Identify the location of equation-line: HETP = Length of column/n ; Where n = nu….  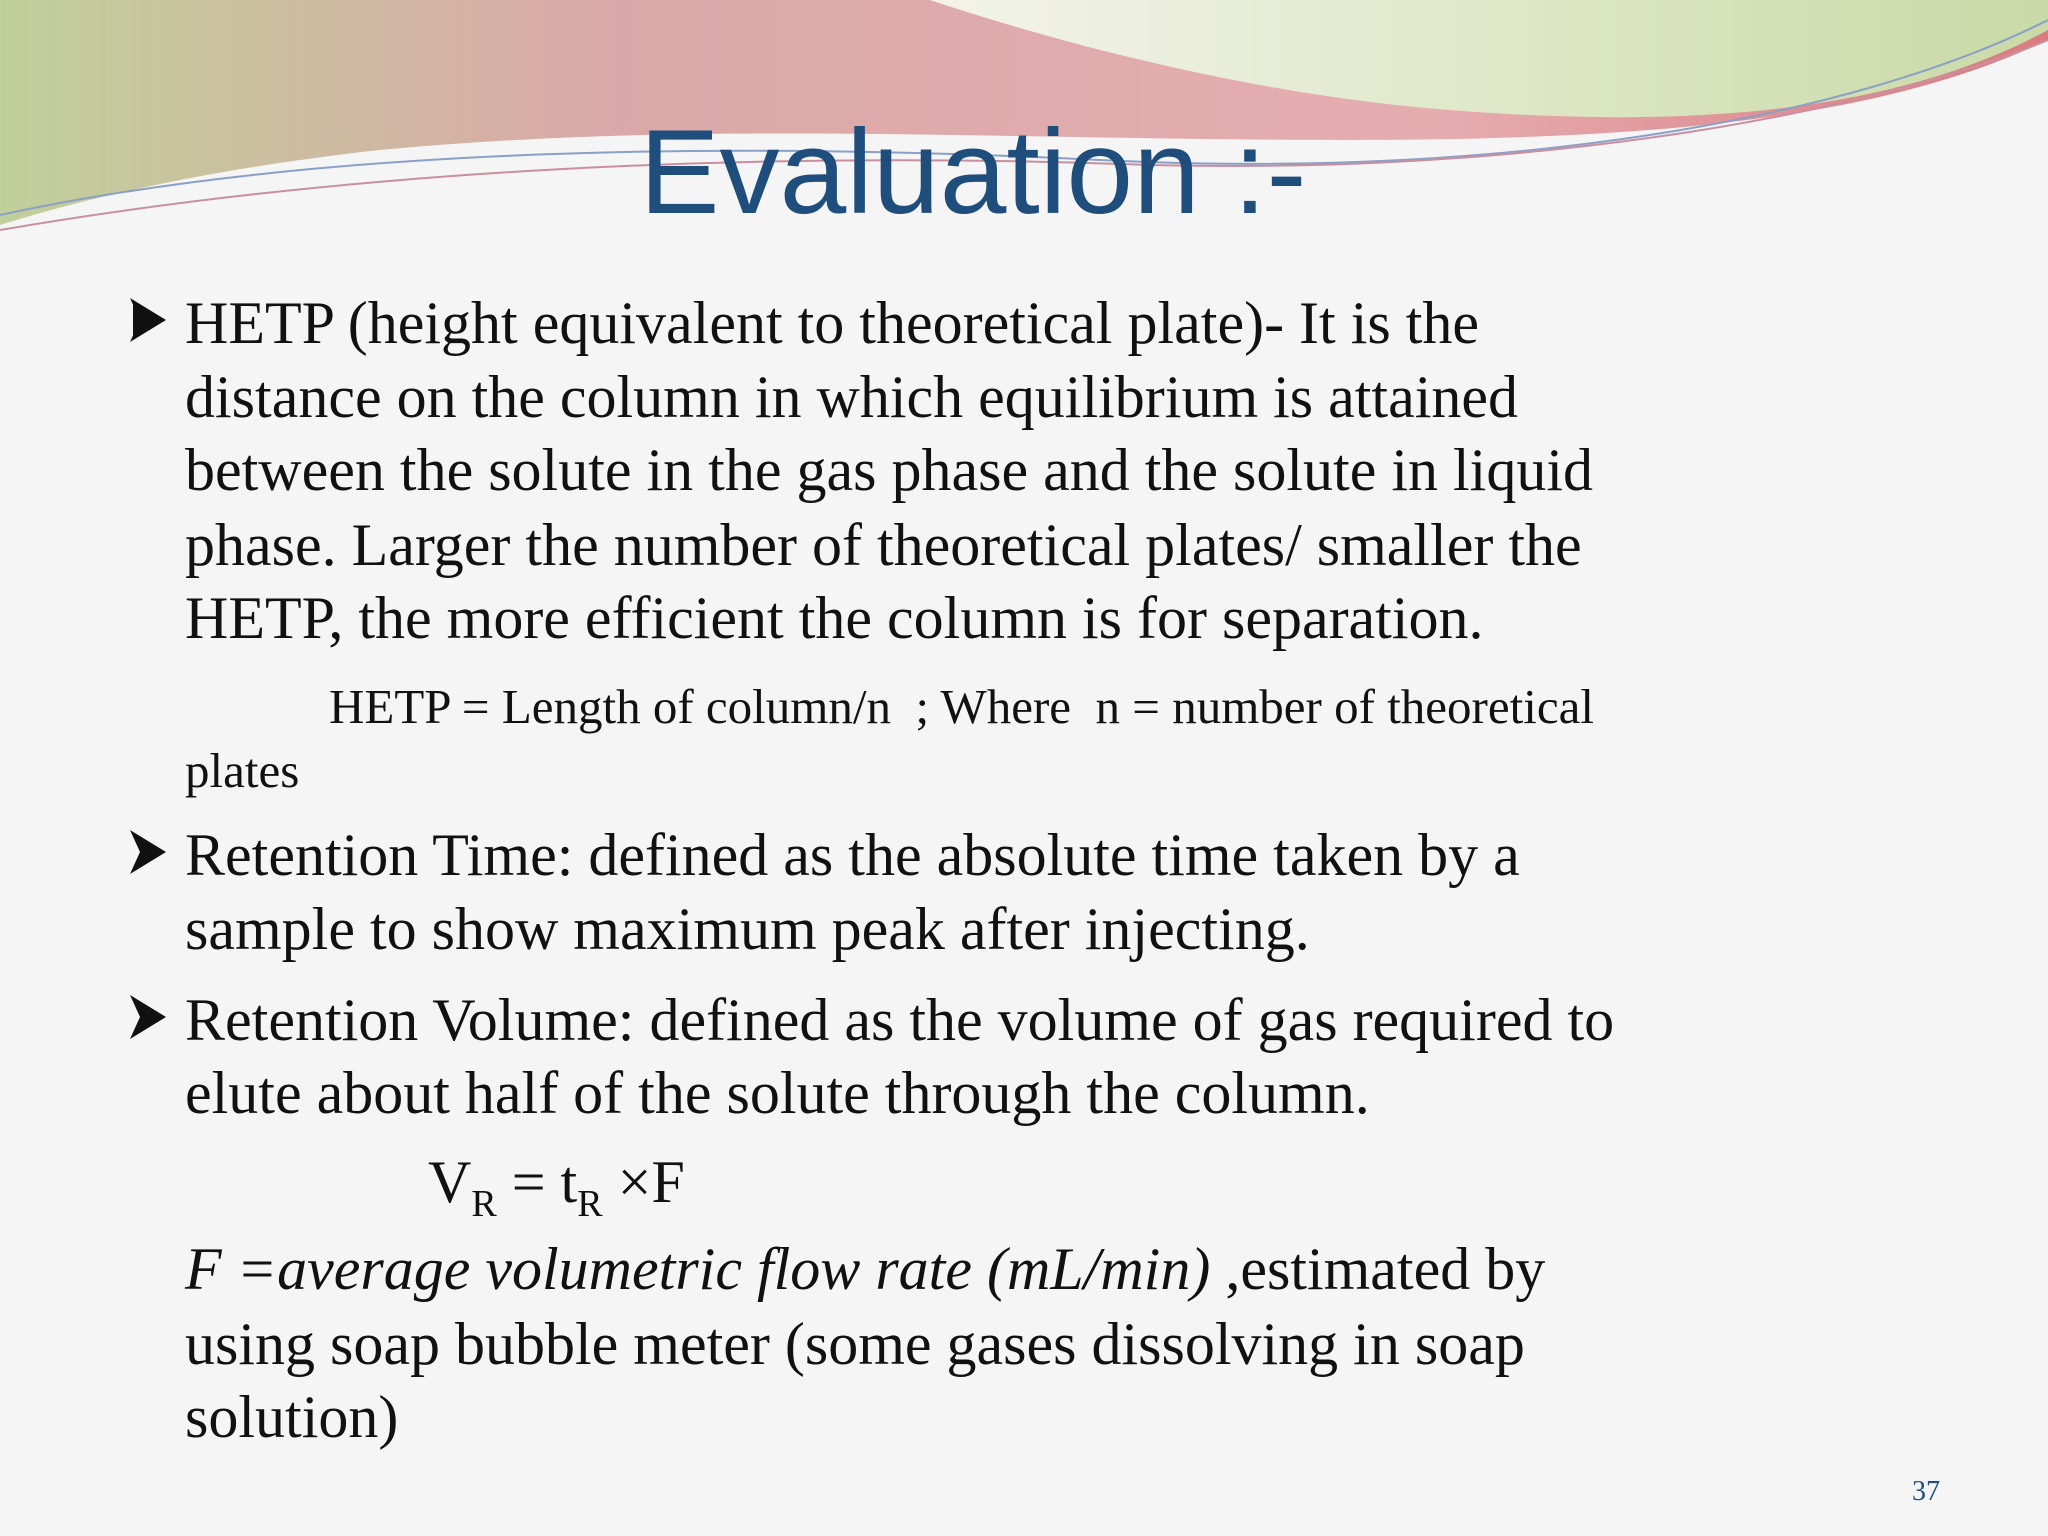
(961, 706).